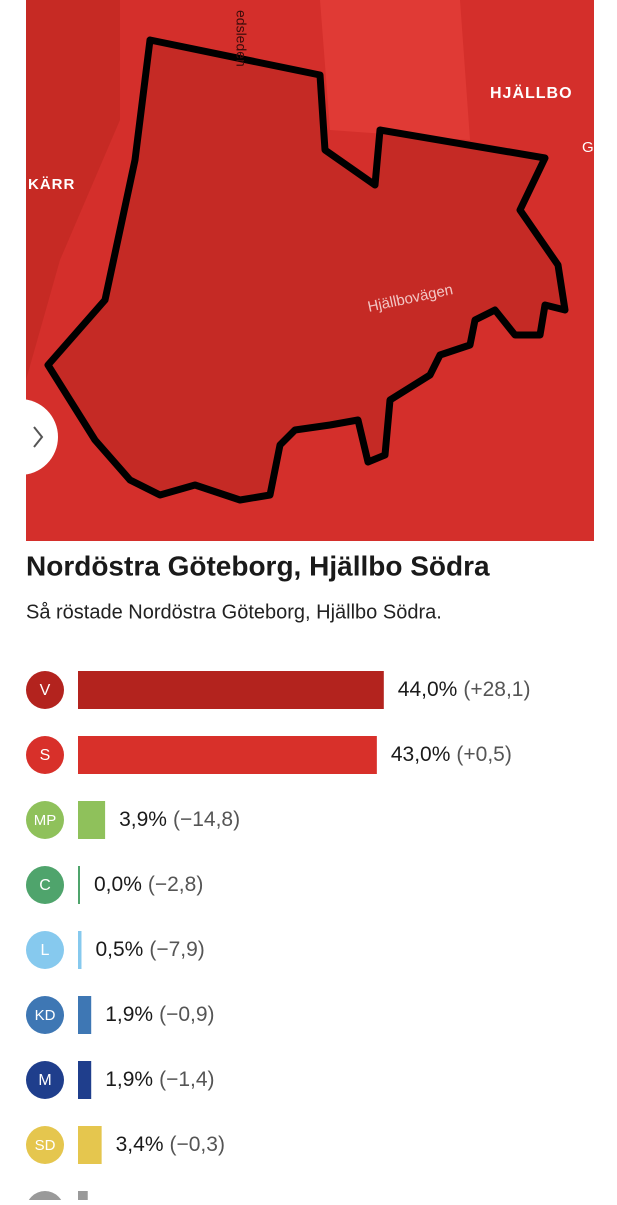  I want to click on party-abbr: V, so click(45, 690).